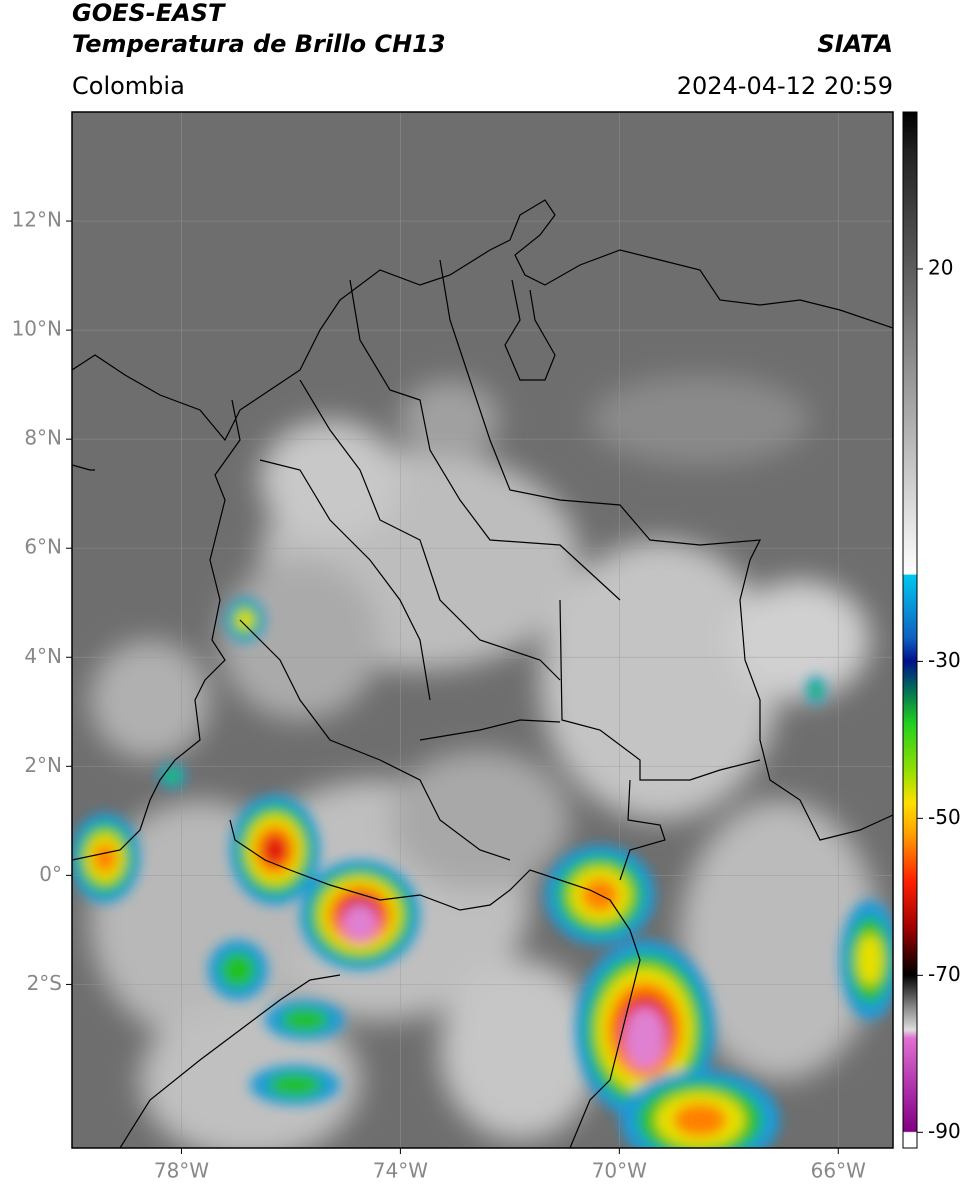  I want to click on title: GOES-EAST, so click(149, 13).